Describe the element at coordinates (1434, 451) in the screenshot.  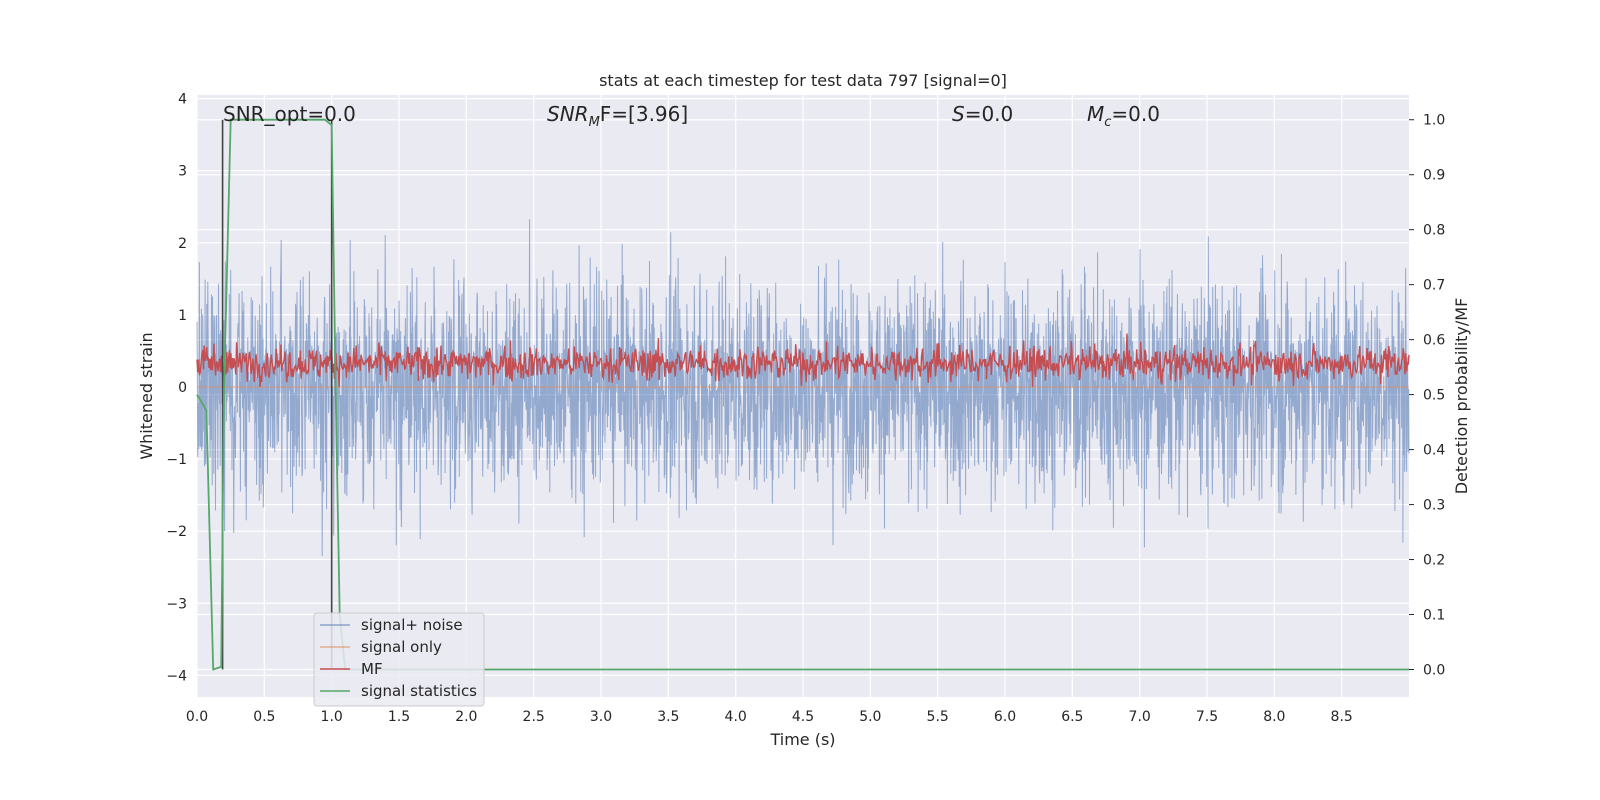
I see `y2-tick-label: 0.4` at that location.